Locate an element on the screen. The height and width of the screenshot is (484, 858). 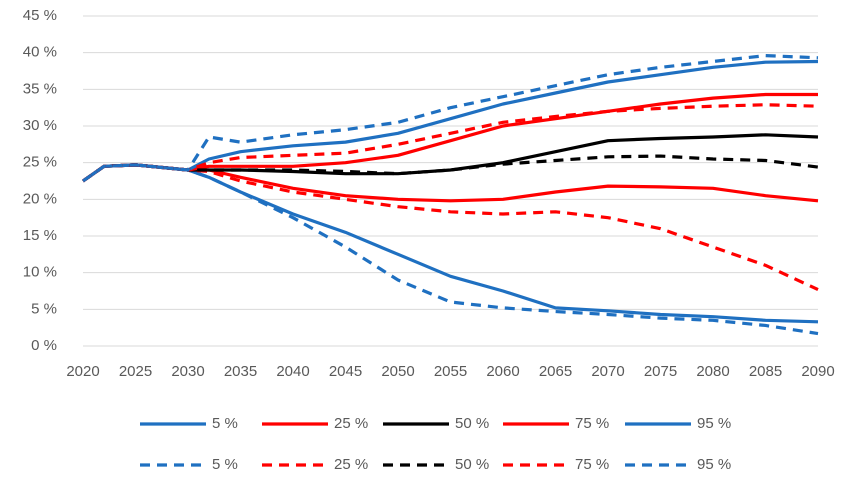
x-tick-label: 2085 is located at coordinates (765, 371).